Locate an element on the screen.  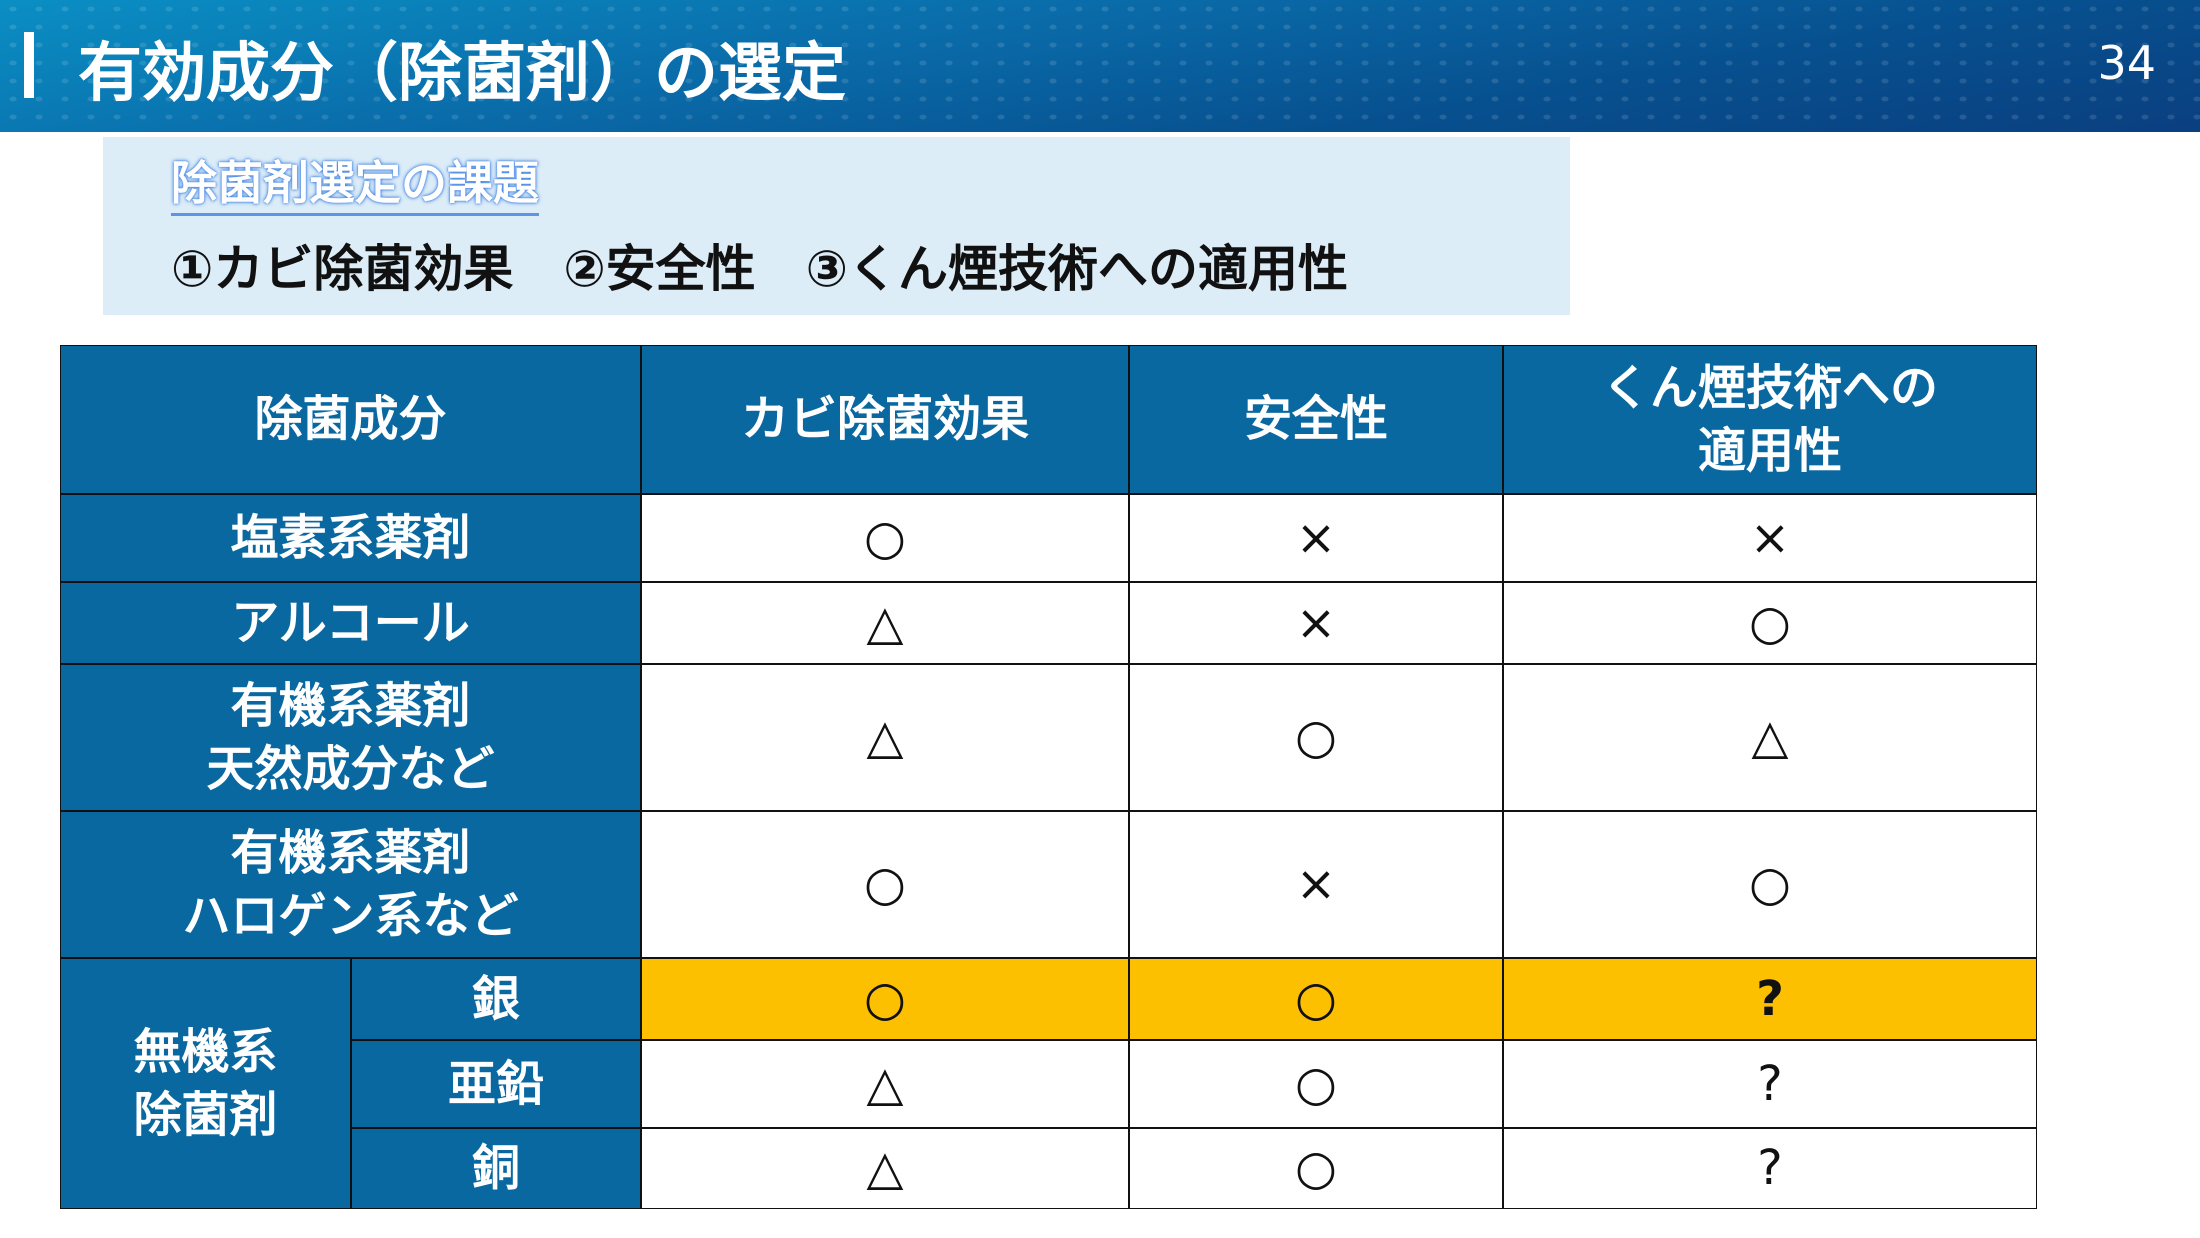
column-header: くん煙技術への 適用性 is located at coordinates (1770, 419).